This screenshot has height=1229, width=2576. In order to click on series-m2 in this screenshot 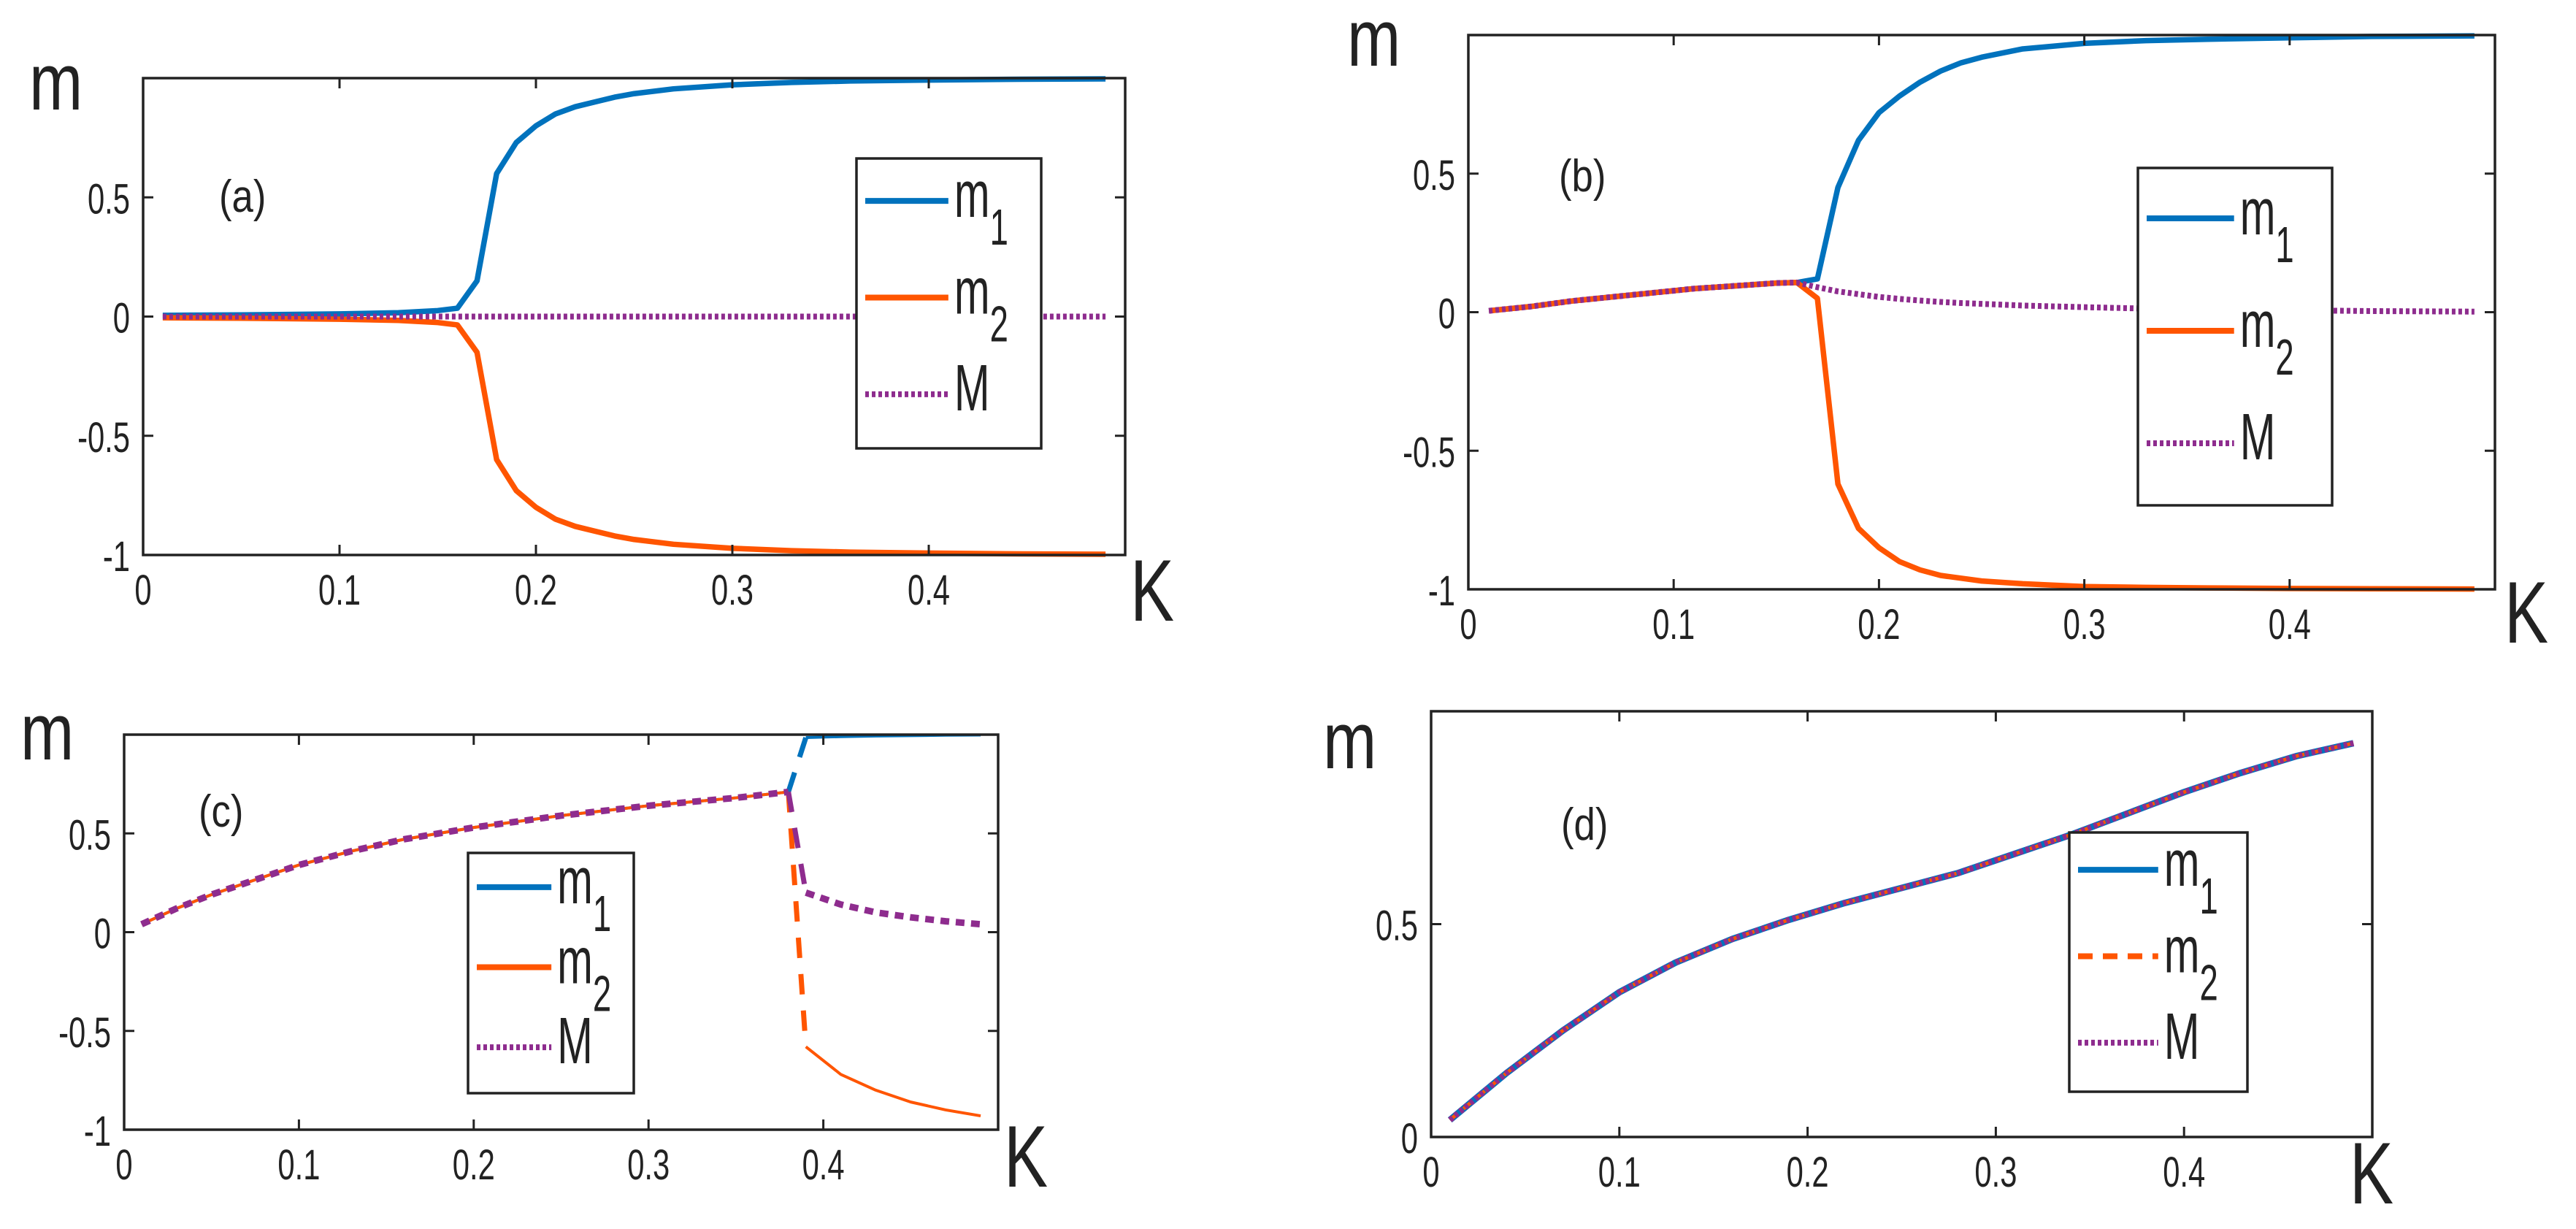, I will do `click(634, 436)`.